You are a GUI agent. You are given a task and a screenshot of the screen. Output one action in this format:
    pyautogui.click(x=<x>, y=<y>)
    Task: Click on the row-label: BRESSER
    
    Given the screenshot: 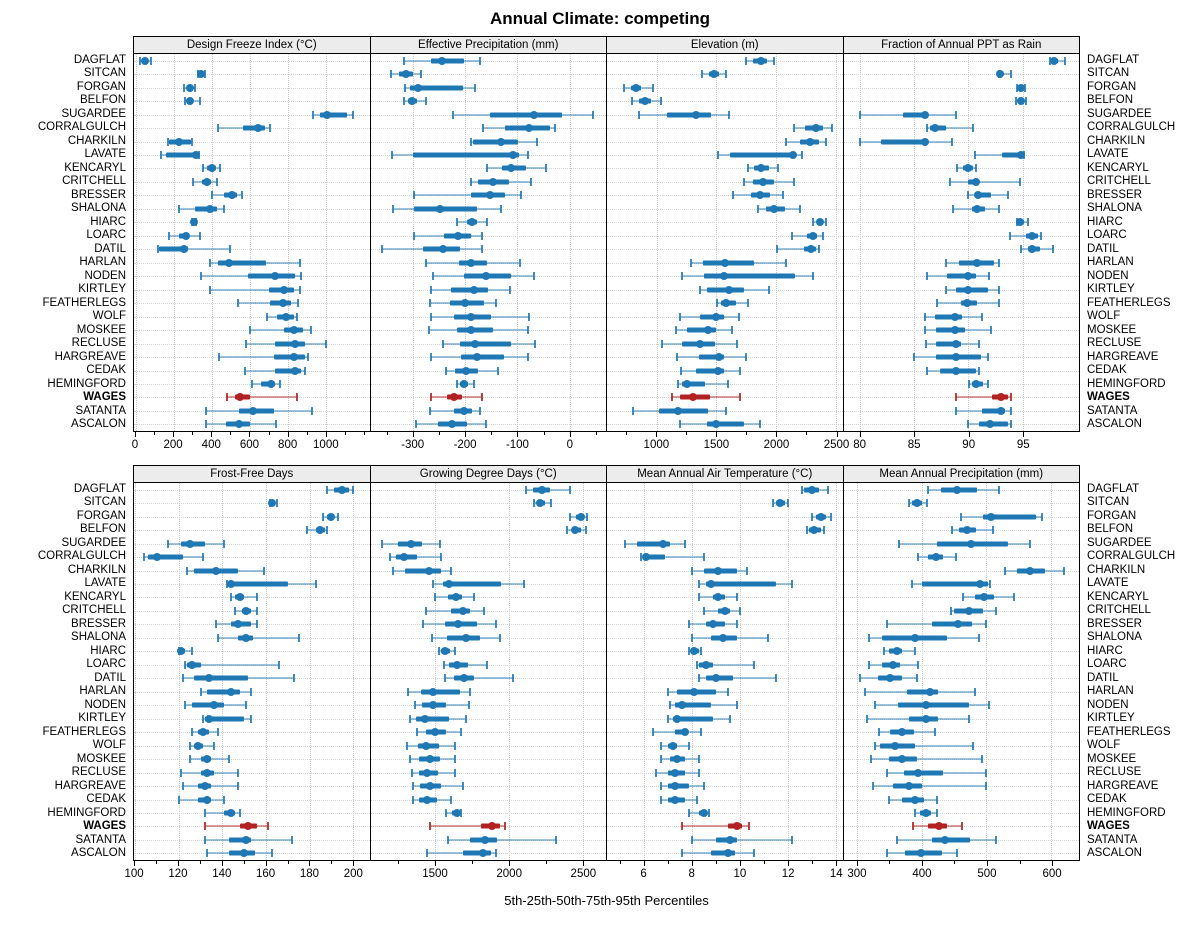 What is the action you would take?
    pyautogui.click(x=98, y=194)
    